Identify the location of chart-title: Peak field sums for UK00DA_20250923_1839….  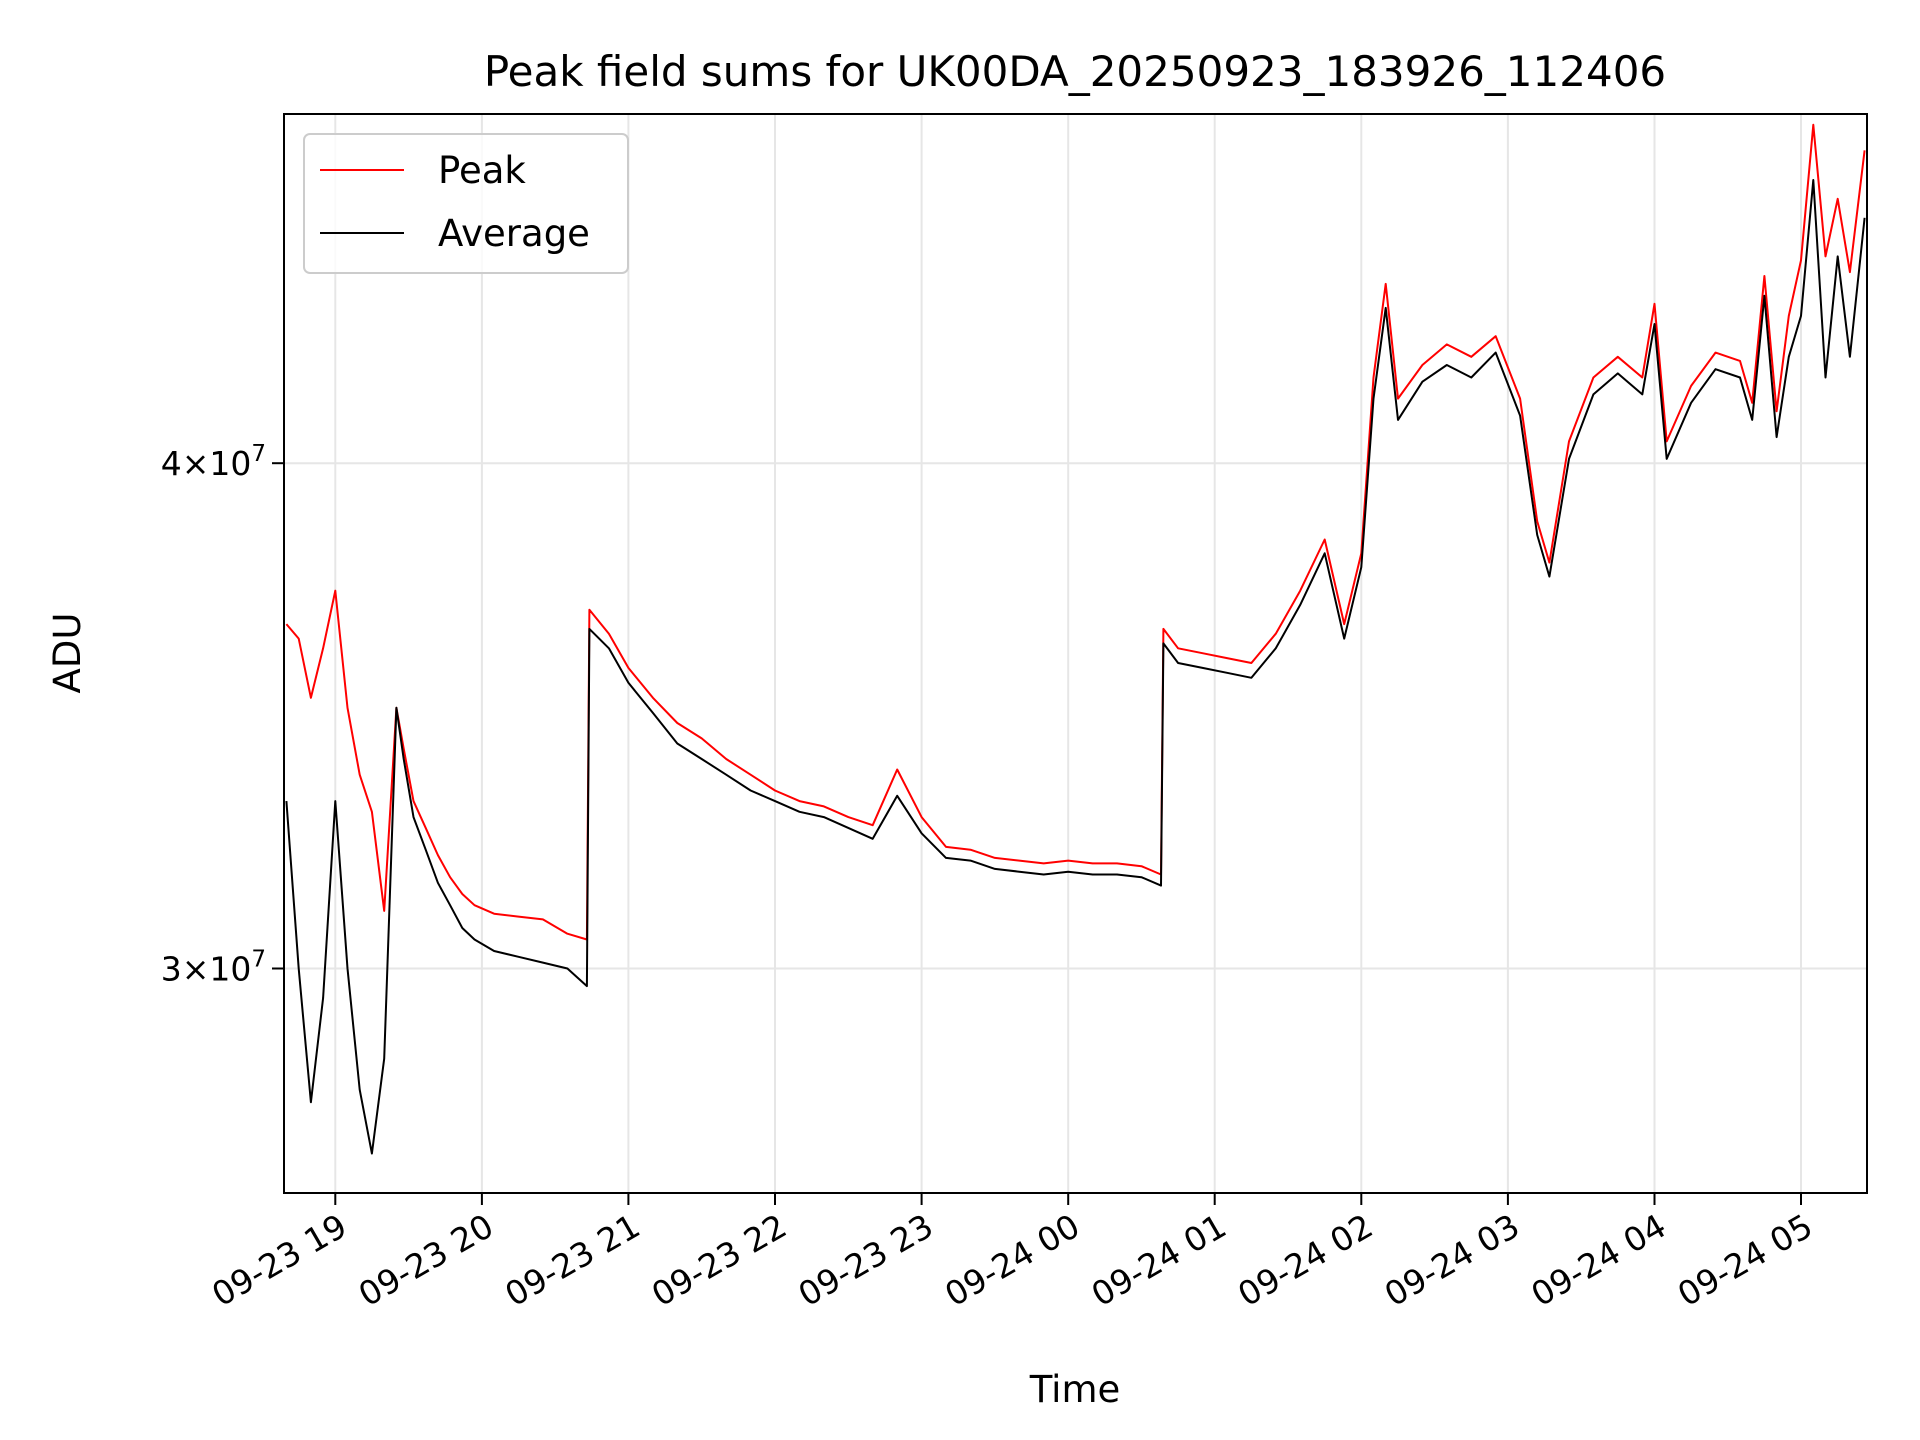
(1075, 71).